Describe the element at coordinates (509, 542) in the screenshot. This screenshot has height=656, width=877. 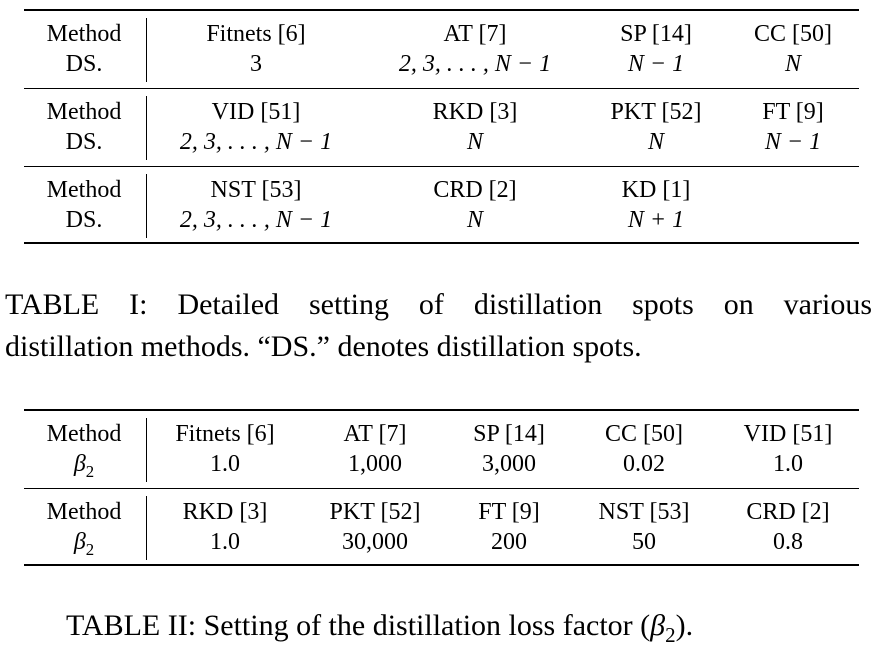
I see `loss-factor-value: 200` at that location.